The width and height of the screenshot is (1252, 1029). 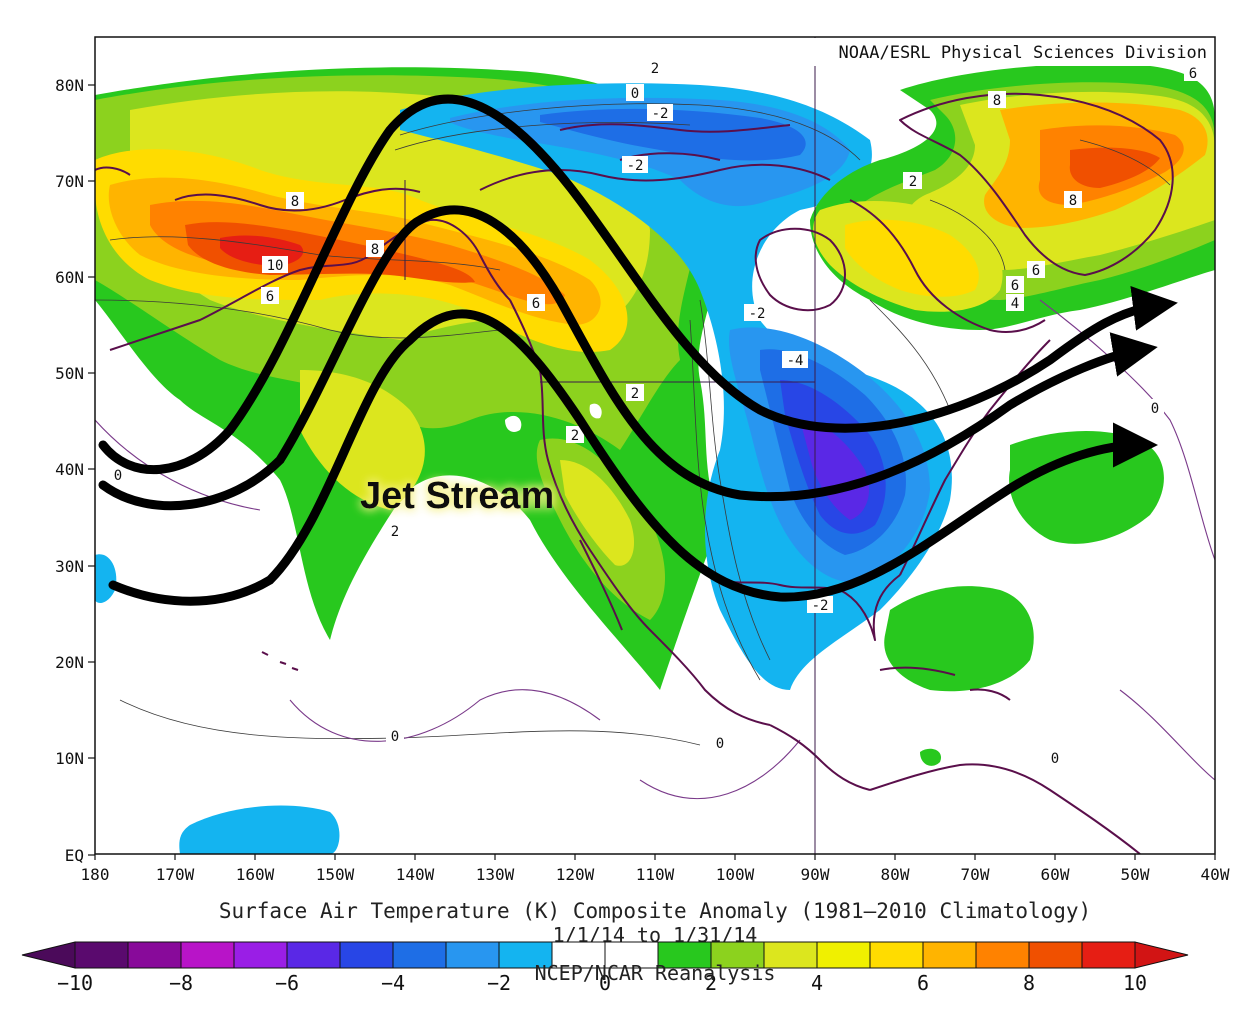 I want to click on contour-label: 4, so click(x=1015, y=304).